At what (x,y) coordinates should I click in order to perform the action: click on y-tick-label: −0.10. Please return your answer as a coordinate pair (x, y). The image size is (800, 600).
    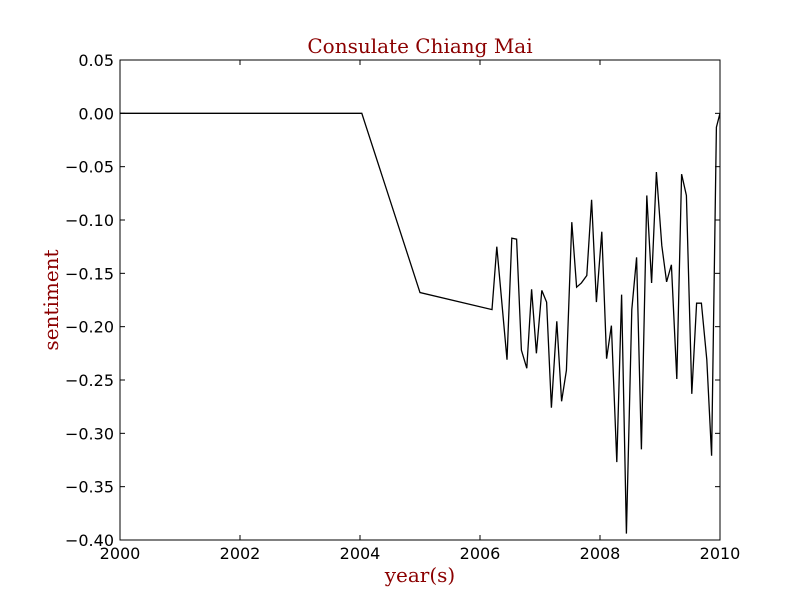
    Looking at the image, I should click on (89, 220).